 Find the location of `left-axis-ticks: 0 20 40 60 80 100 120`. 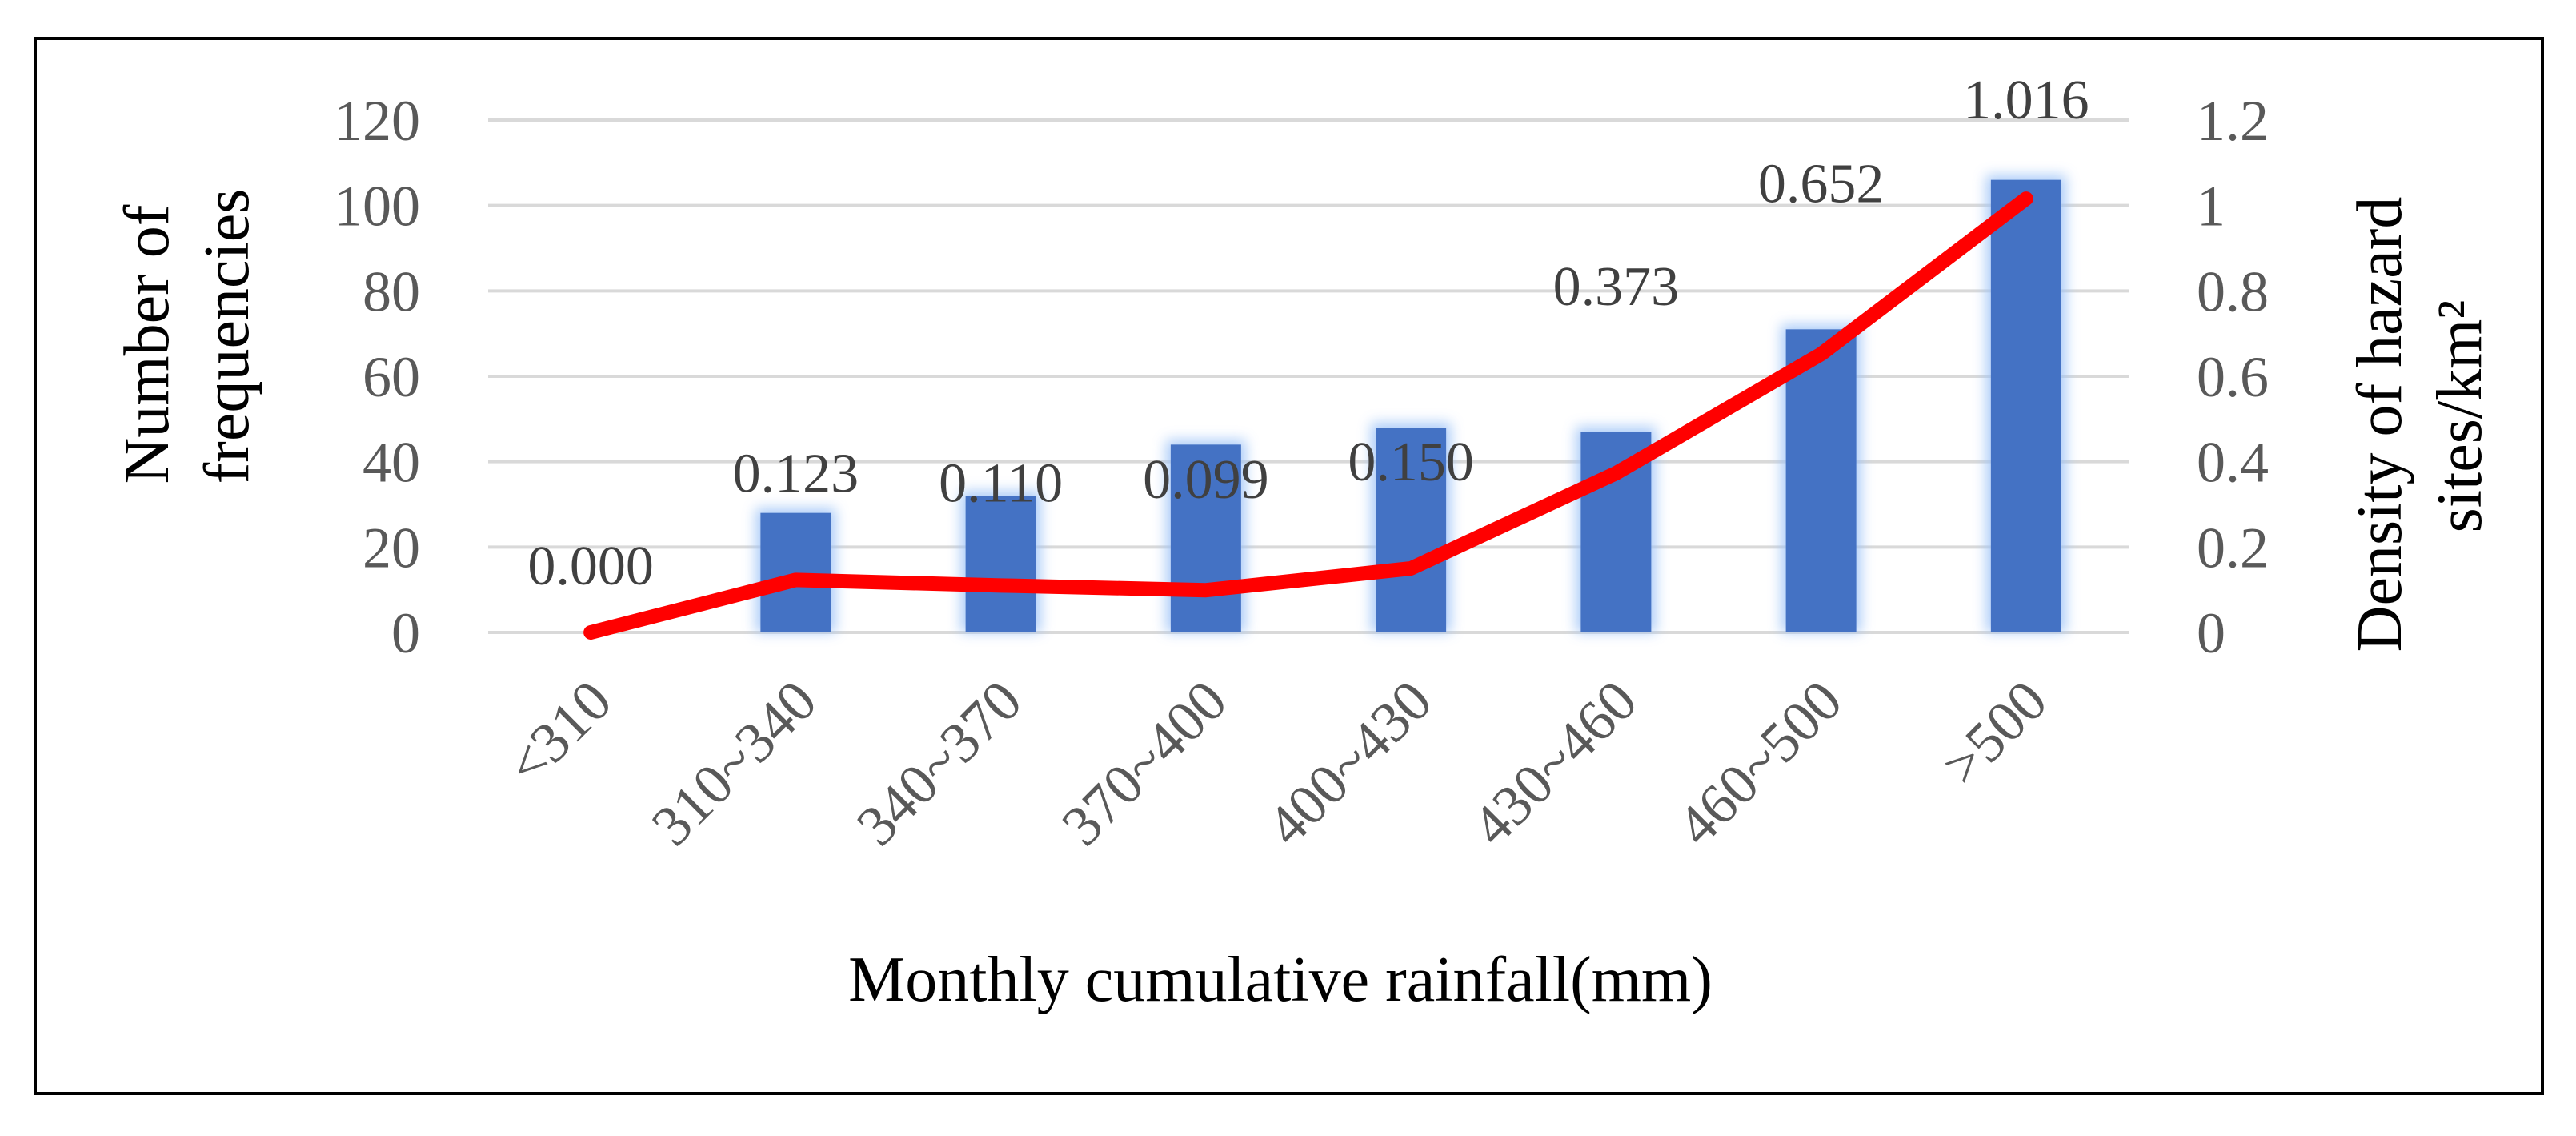

left-axis-ticks: 0 20 40 60 80 100 120 is located at coordinates (377, 377).